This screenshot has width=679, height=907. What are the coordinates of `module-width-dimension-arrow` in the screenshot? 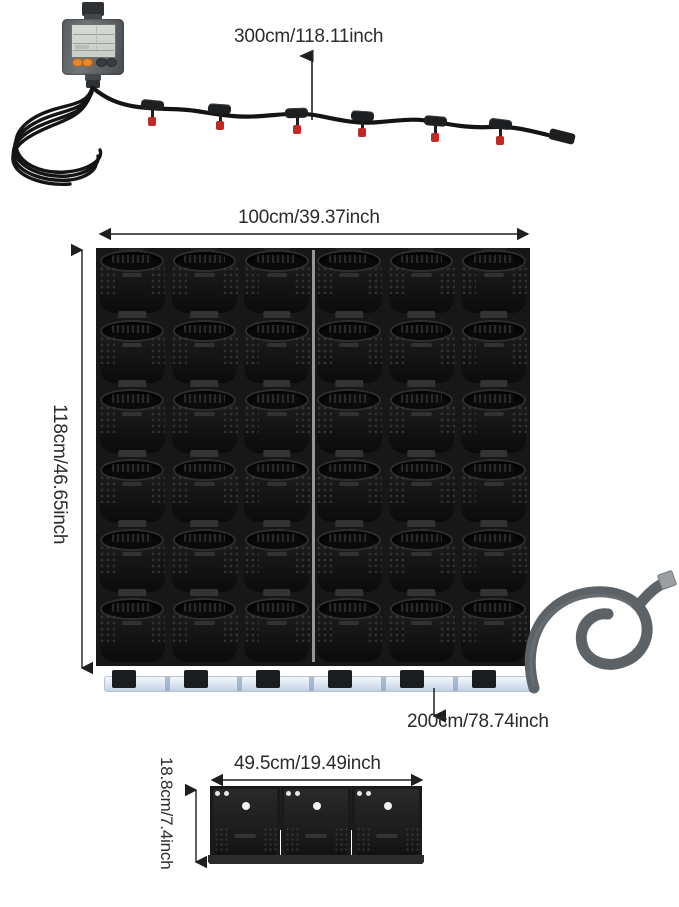 It's located at (317, 780).